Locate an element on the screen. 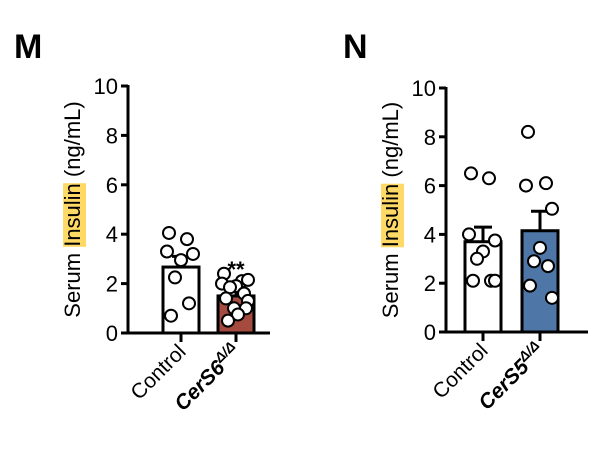  panel-label: N is located at coordinates (355, 47).